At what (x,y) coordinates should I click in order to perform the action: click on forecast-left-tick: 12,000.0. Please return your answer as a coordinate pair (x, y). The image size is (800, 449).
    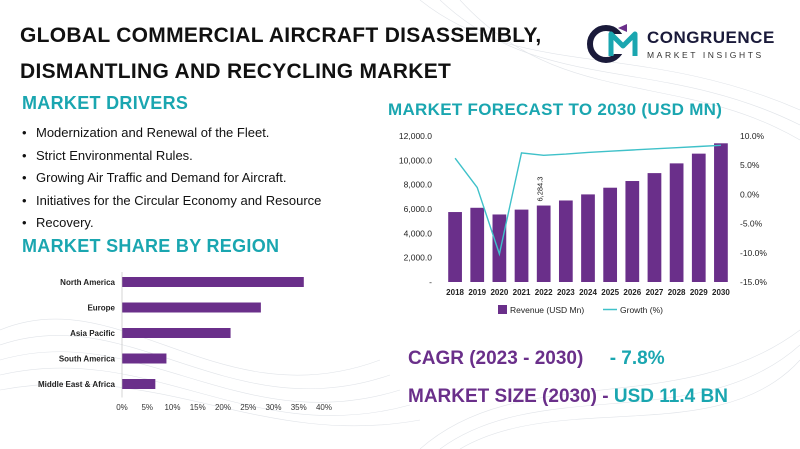
    Looking at the image, I should click on (415, 136).